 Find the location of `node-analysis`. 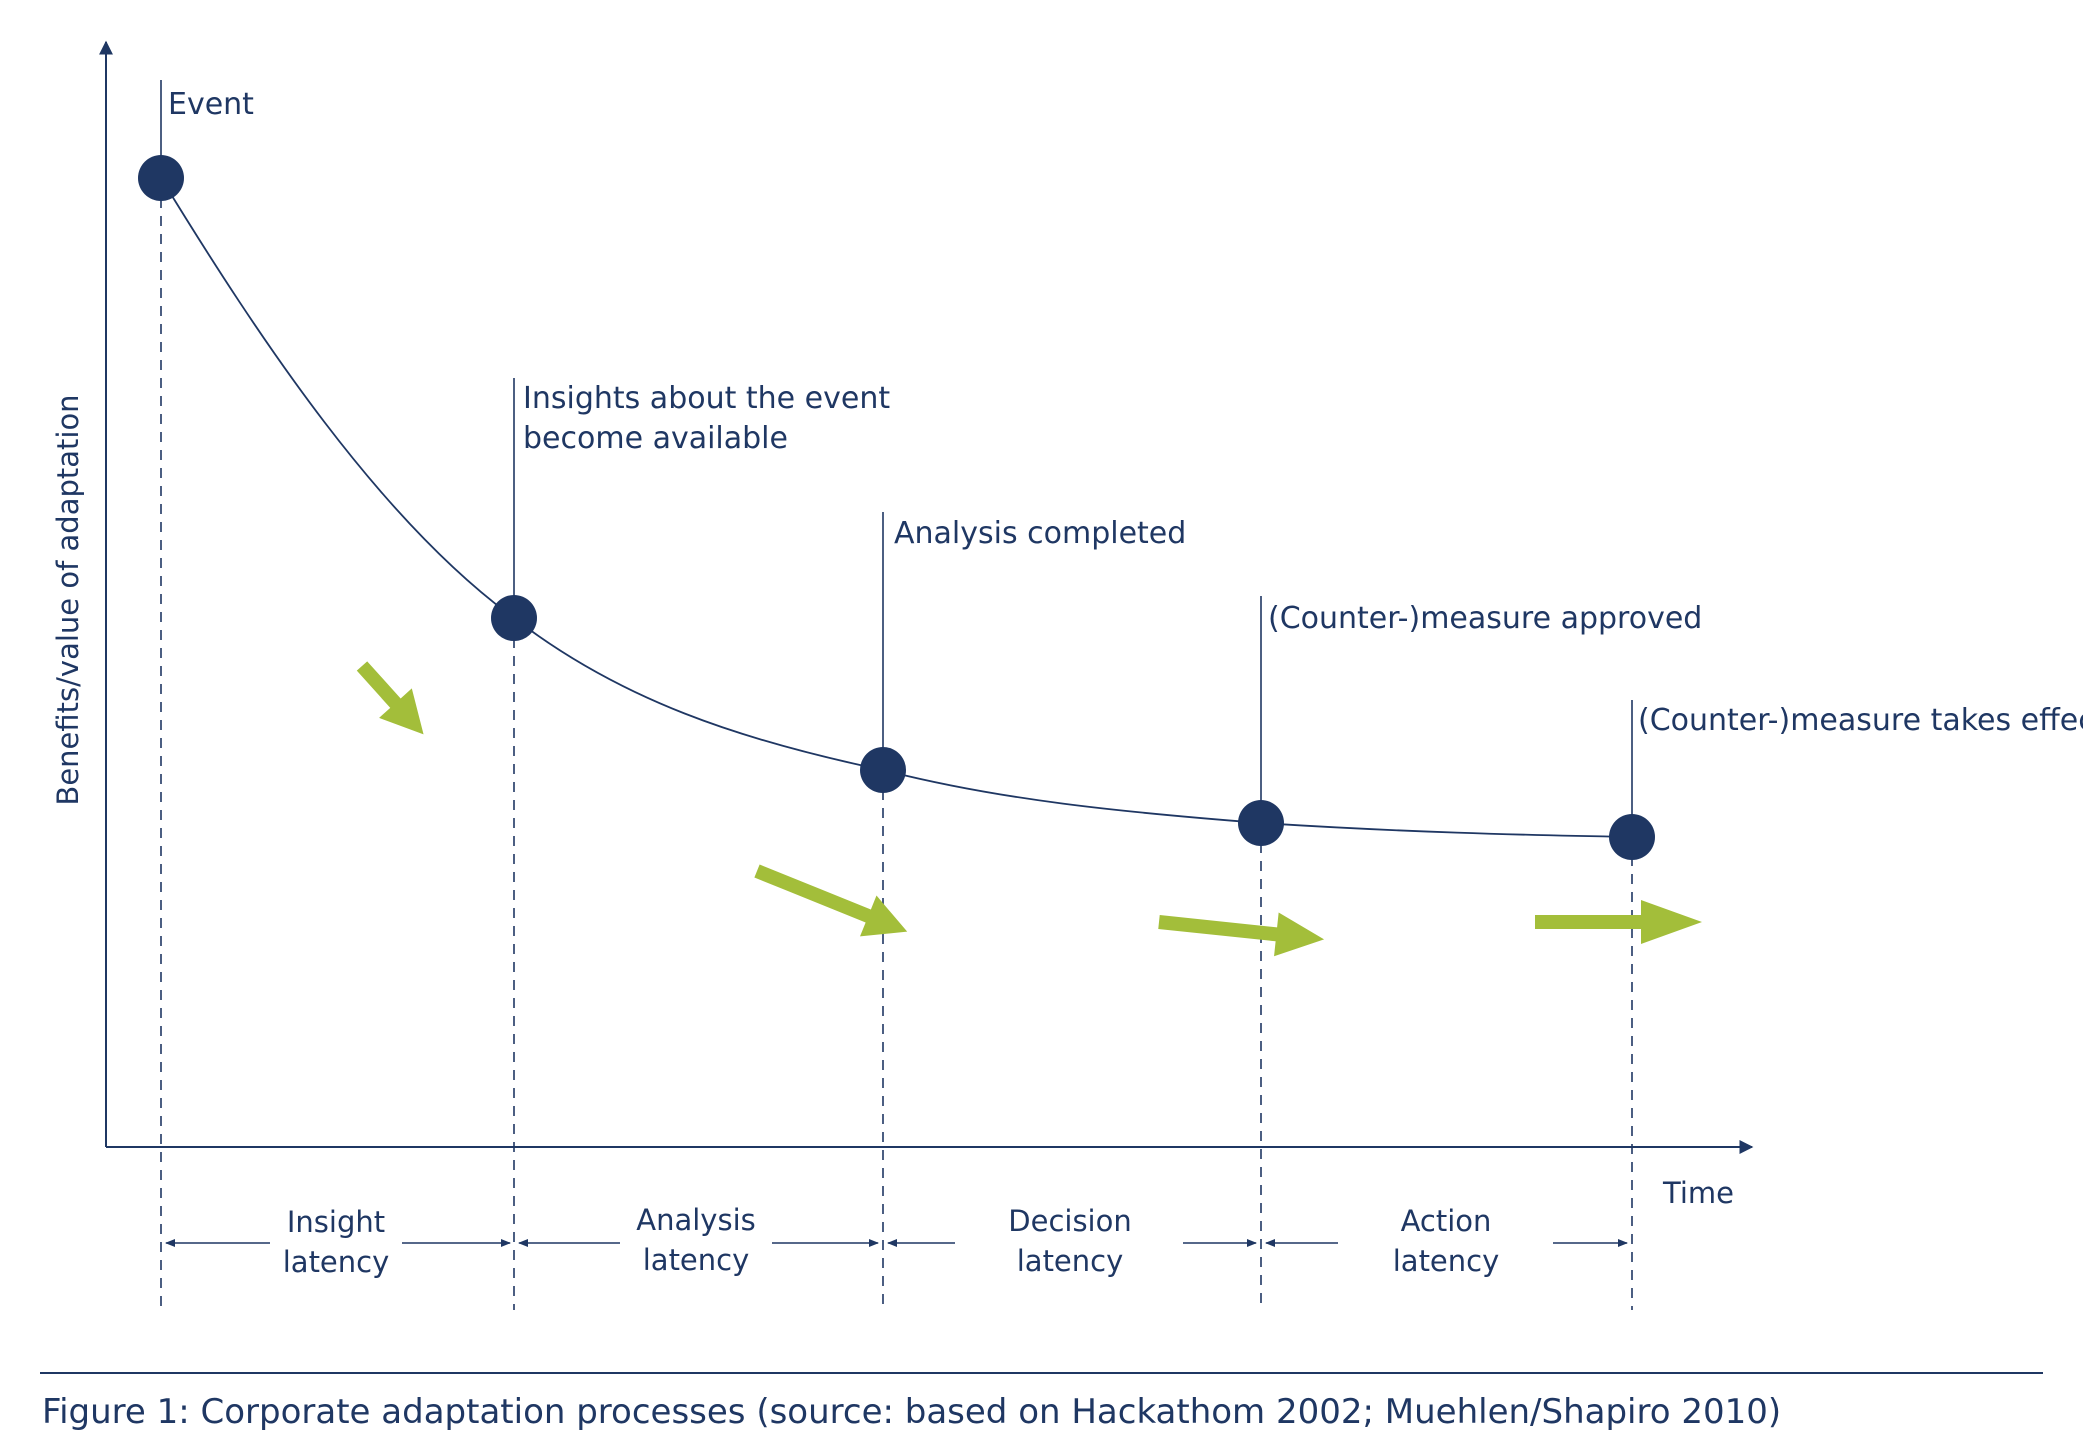

node-analysis is located at coordinates (883, 770).